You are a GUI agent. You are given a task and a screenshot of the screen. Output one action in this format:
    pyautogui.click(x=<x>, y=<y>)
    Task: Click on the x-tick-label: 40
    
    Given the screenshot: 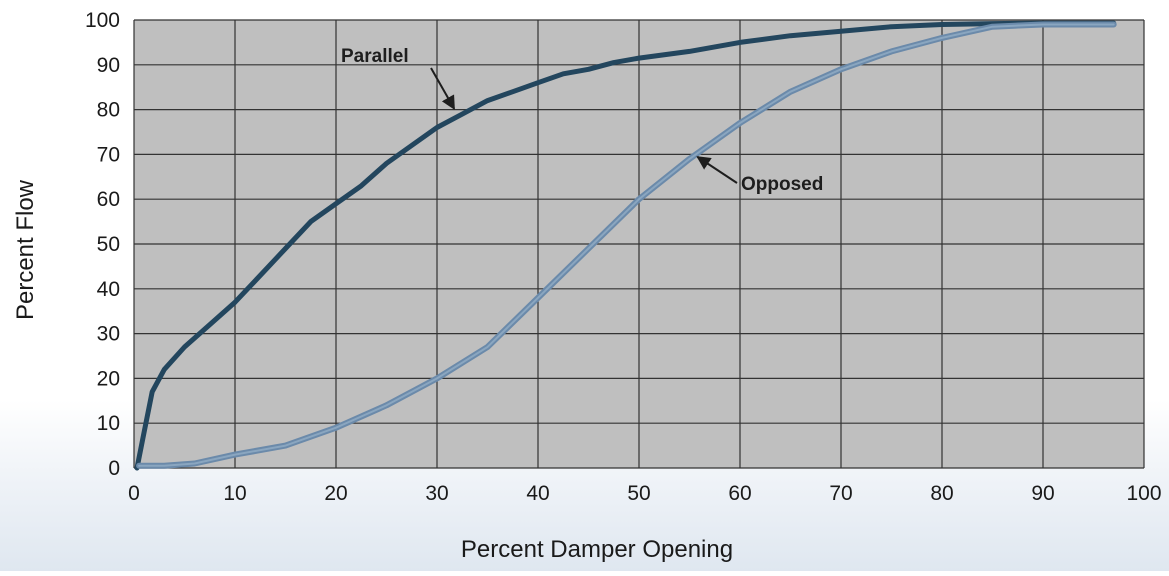 What is the action you would take?
    pyautogui.click(x=537, y=493)
    